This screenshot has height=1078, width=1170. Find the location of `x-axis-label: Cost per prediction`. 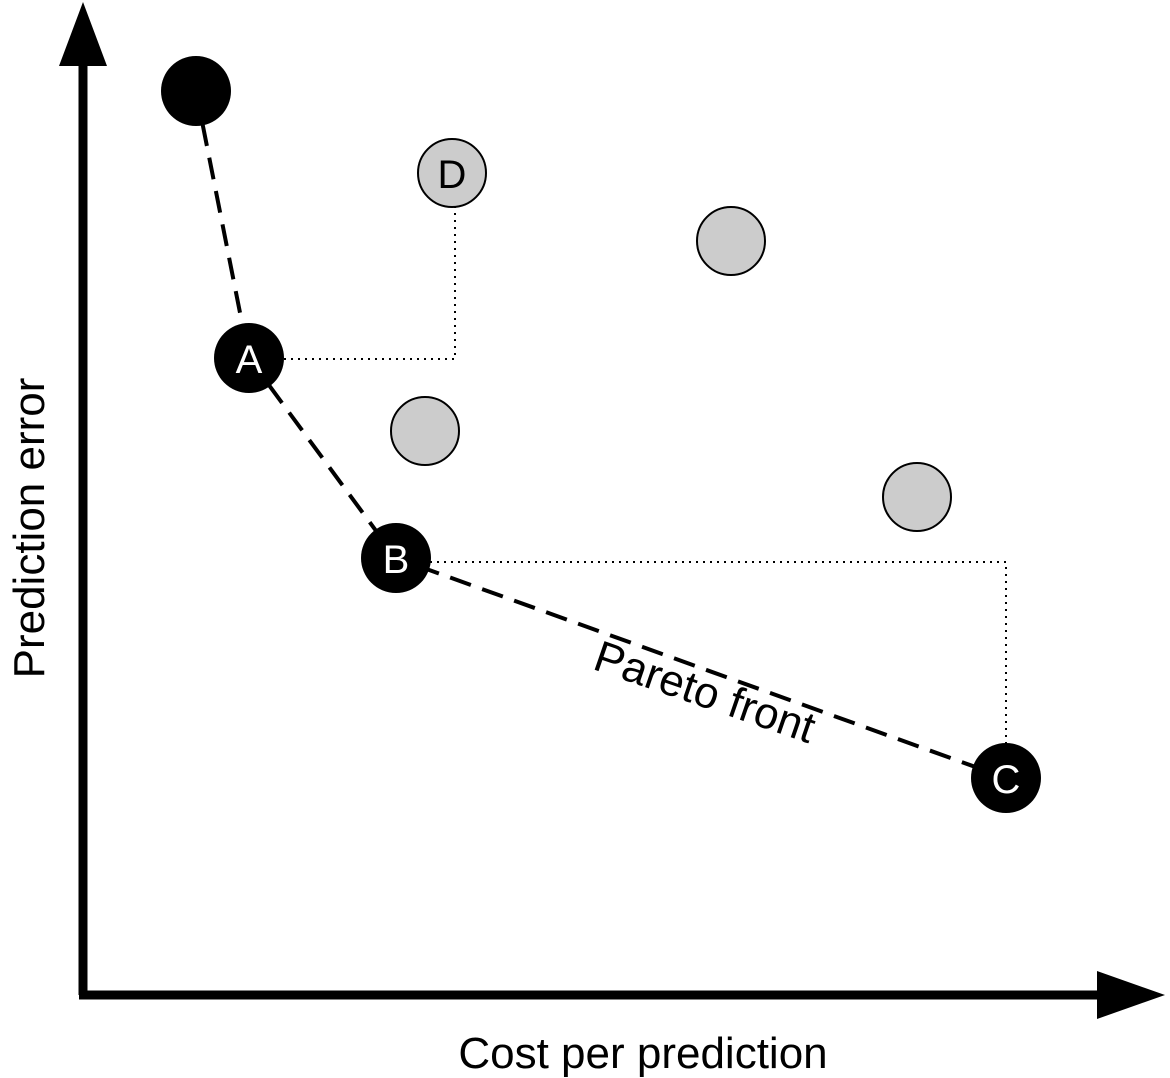

x-axis-label: Cost per prediction is located at coordinates (642, 1053).